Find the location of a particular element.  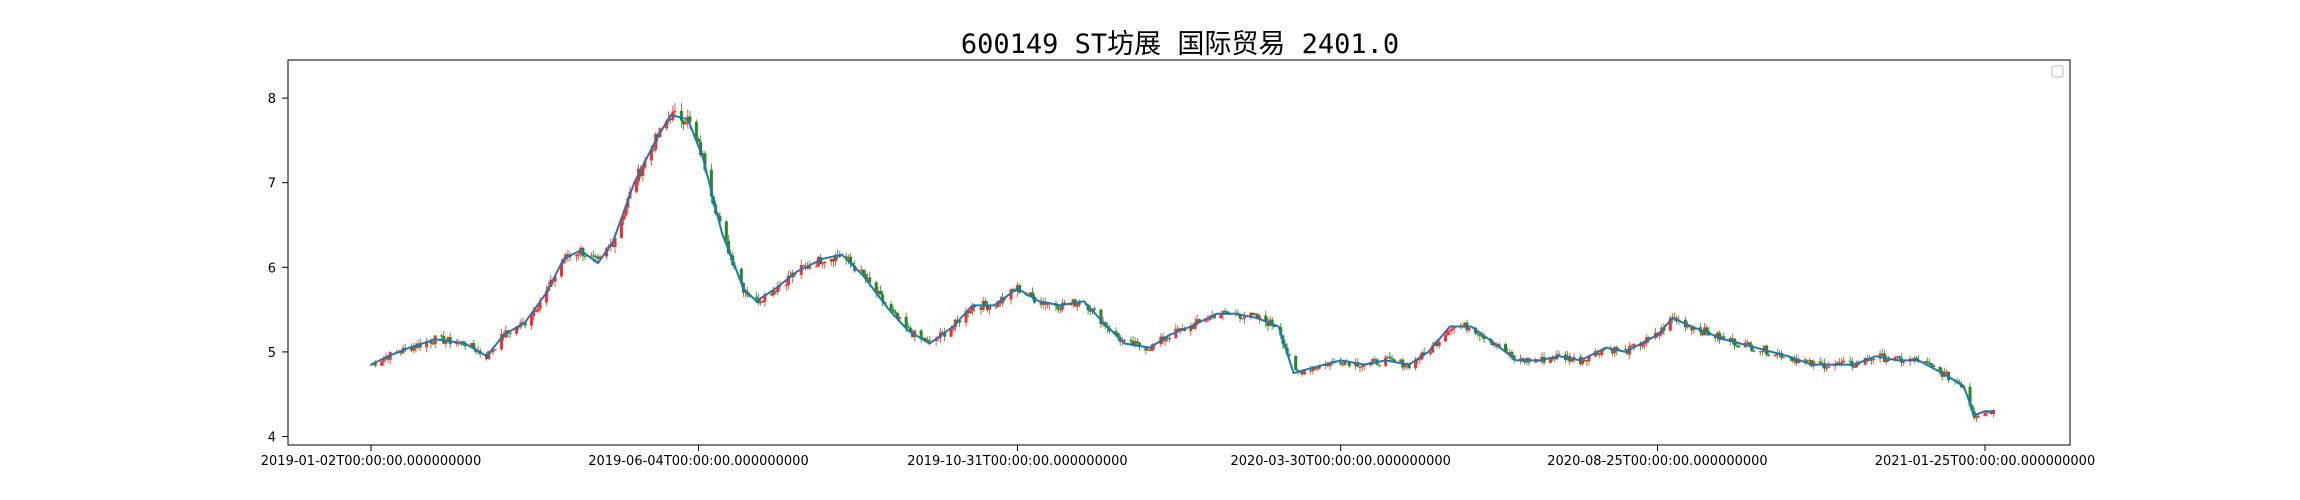

x-tick-label: 2019-10-31T00:00:00.000000000 is located at coordinates (1017, 461).